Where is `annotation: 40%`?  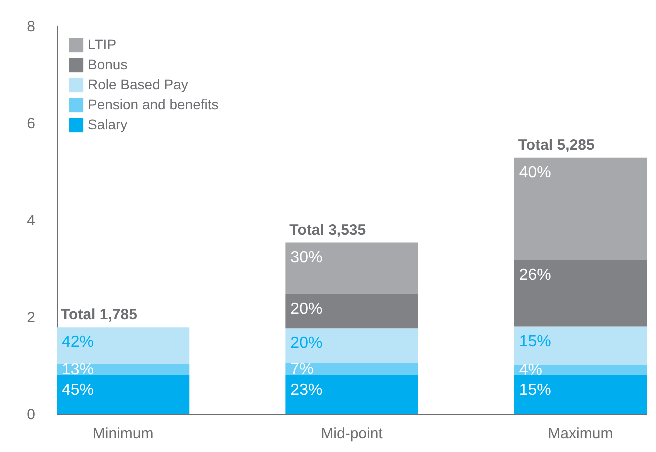
annotation: 40% is located at coordinates (535, 173).